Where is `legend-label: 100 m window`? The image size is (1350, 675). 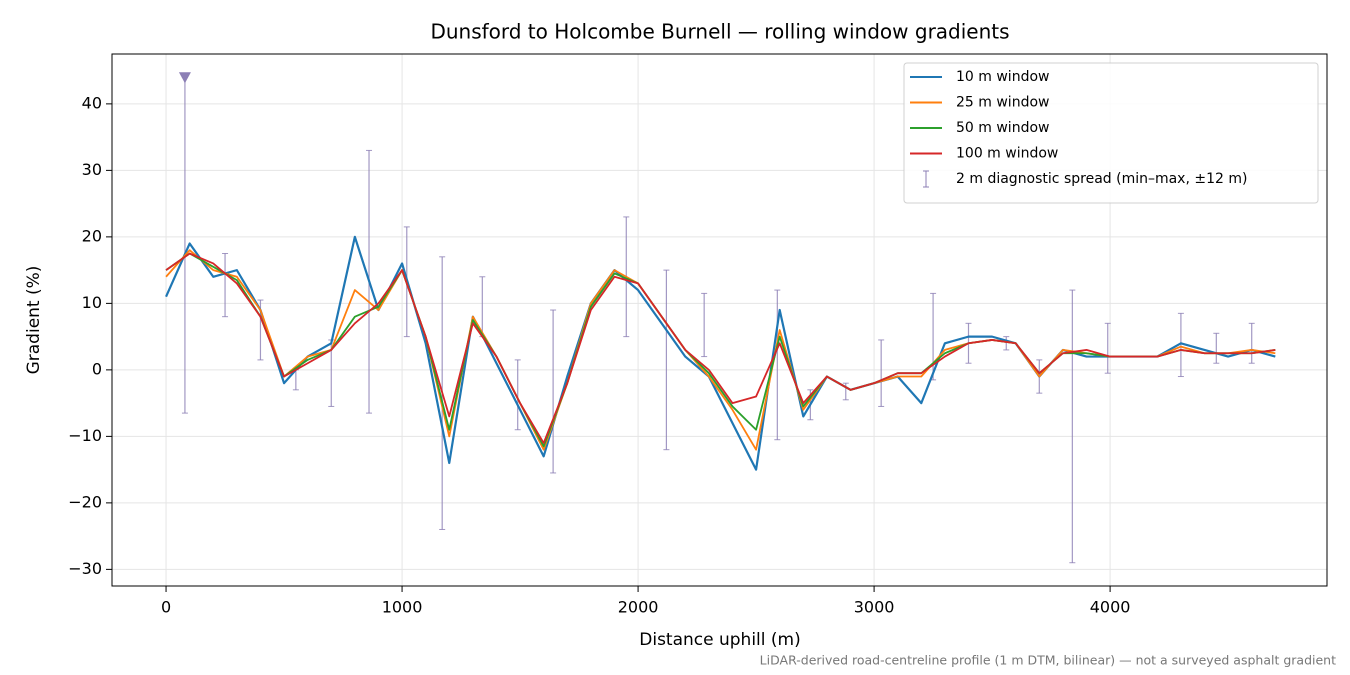
legend-label: 100 m window is located at coordinates (1007, 154).